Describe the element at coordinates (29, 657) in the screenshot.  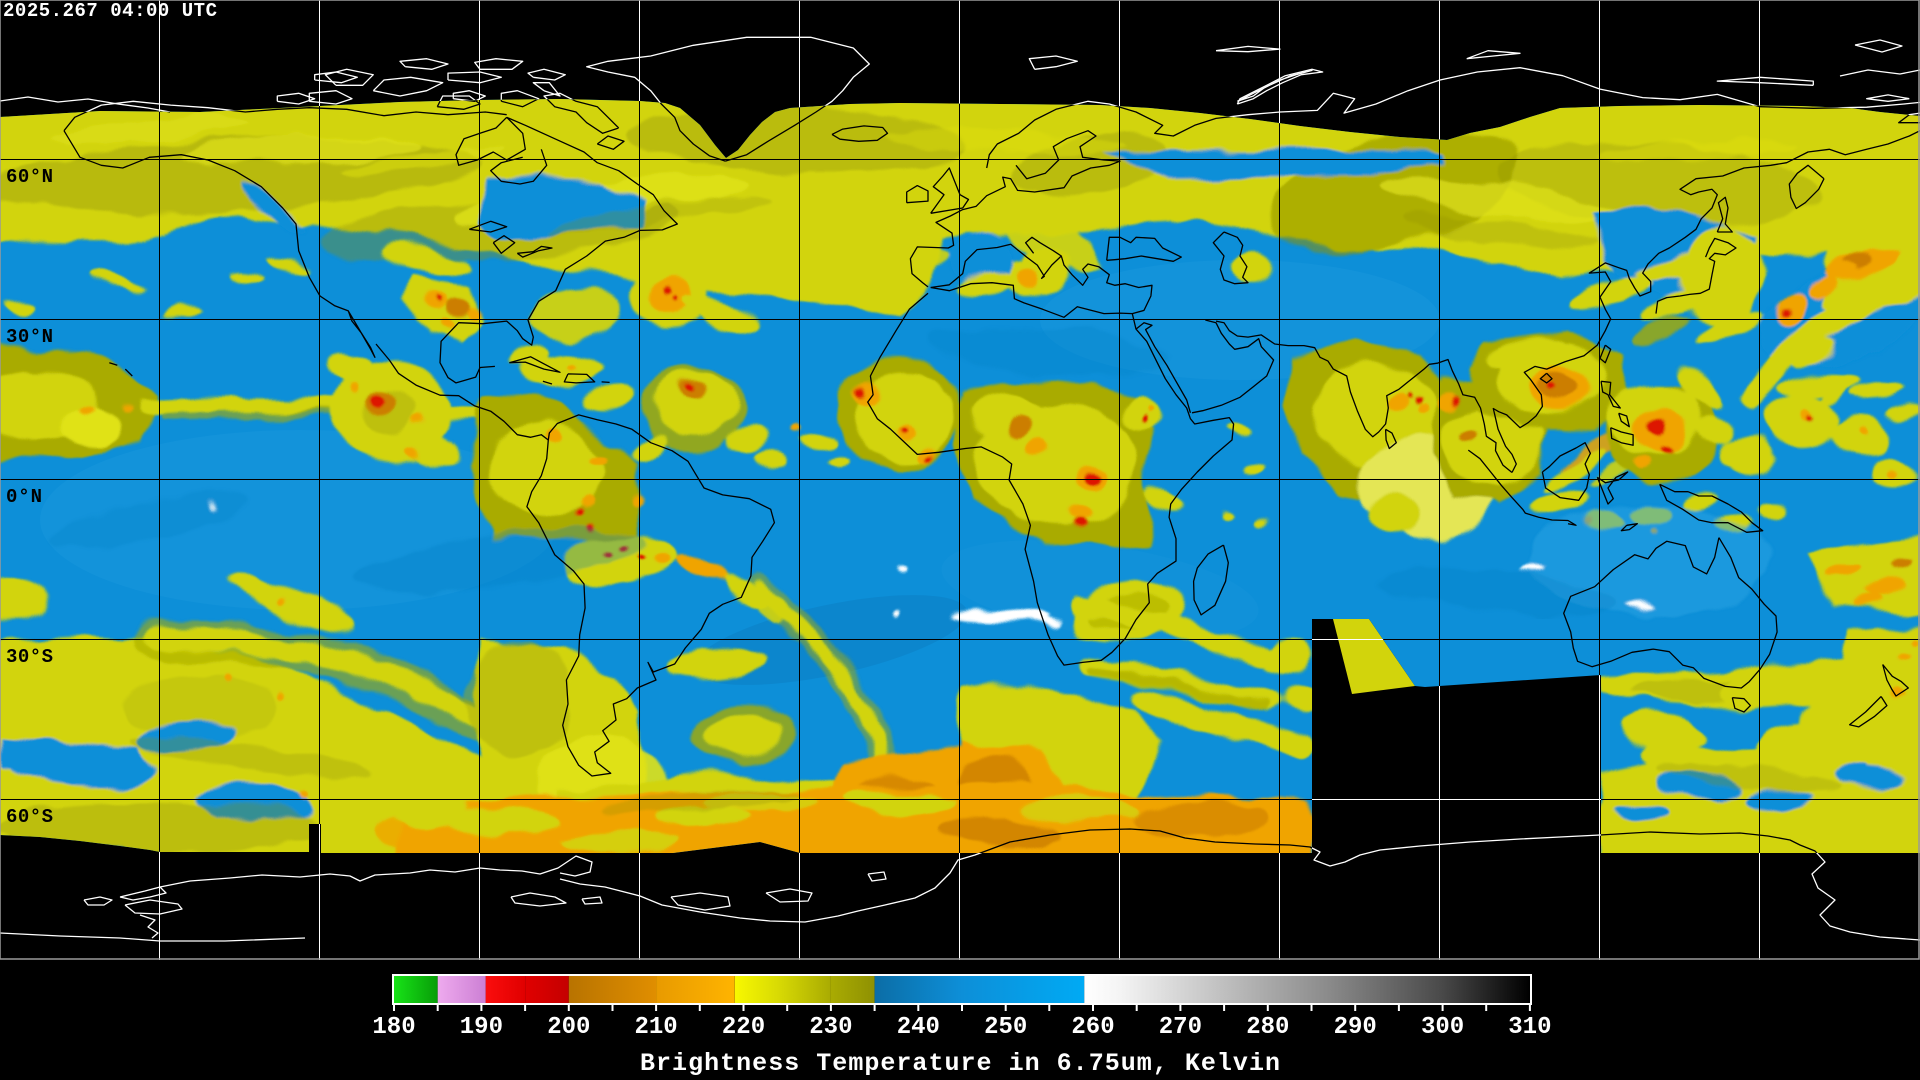
I see `svg-text: 30°S` at that location.